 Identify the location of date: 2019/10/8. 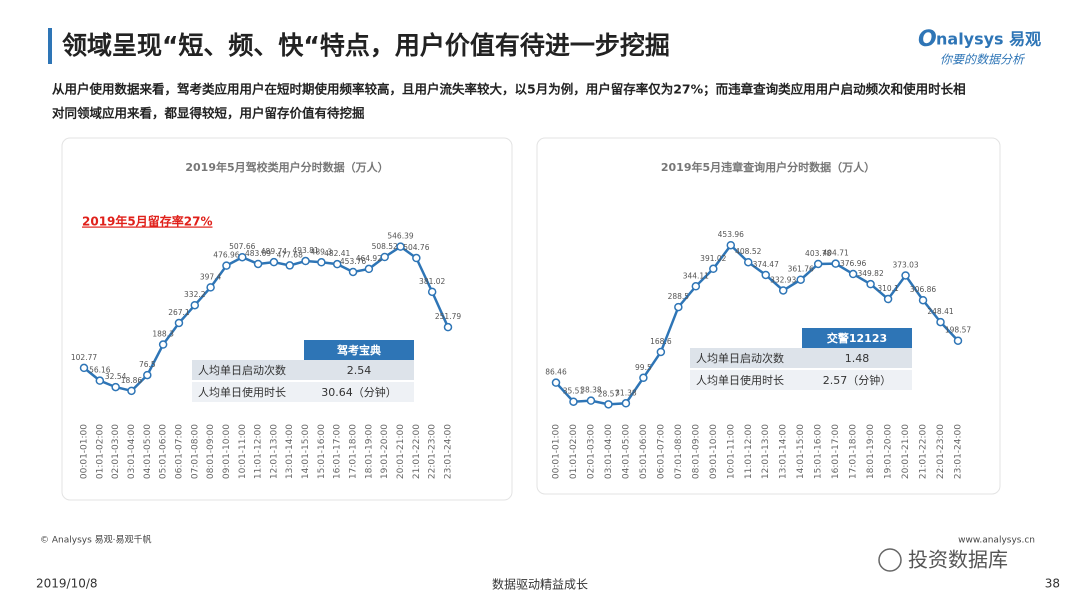
(67, 584).